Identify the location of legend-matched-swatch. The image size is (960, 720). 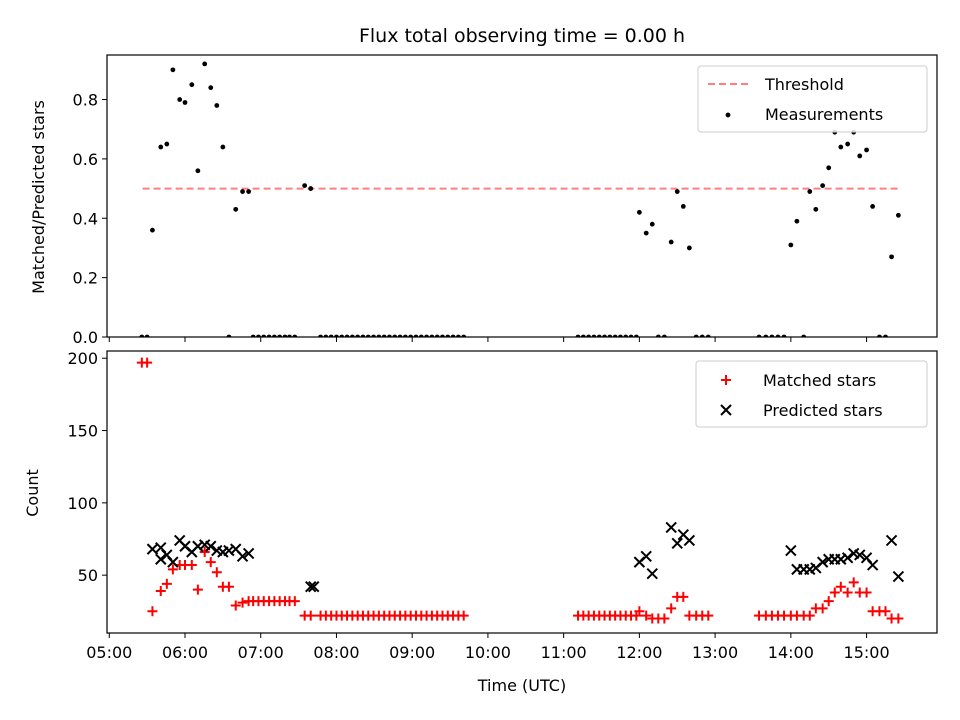
(726, 380).